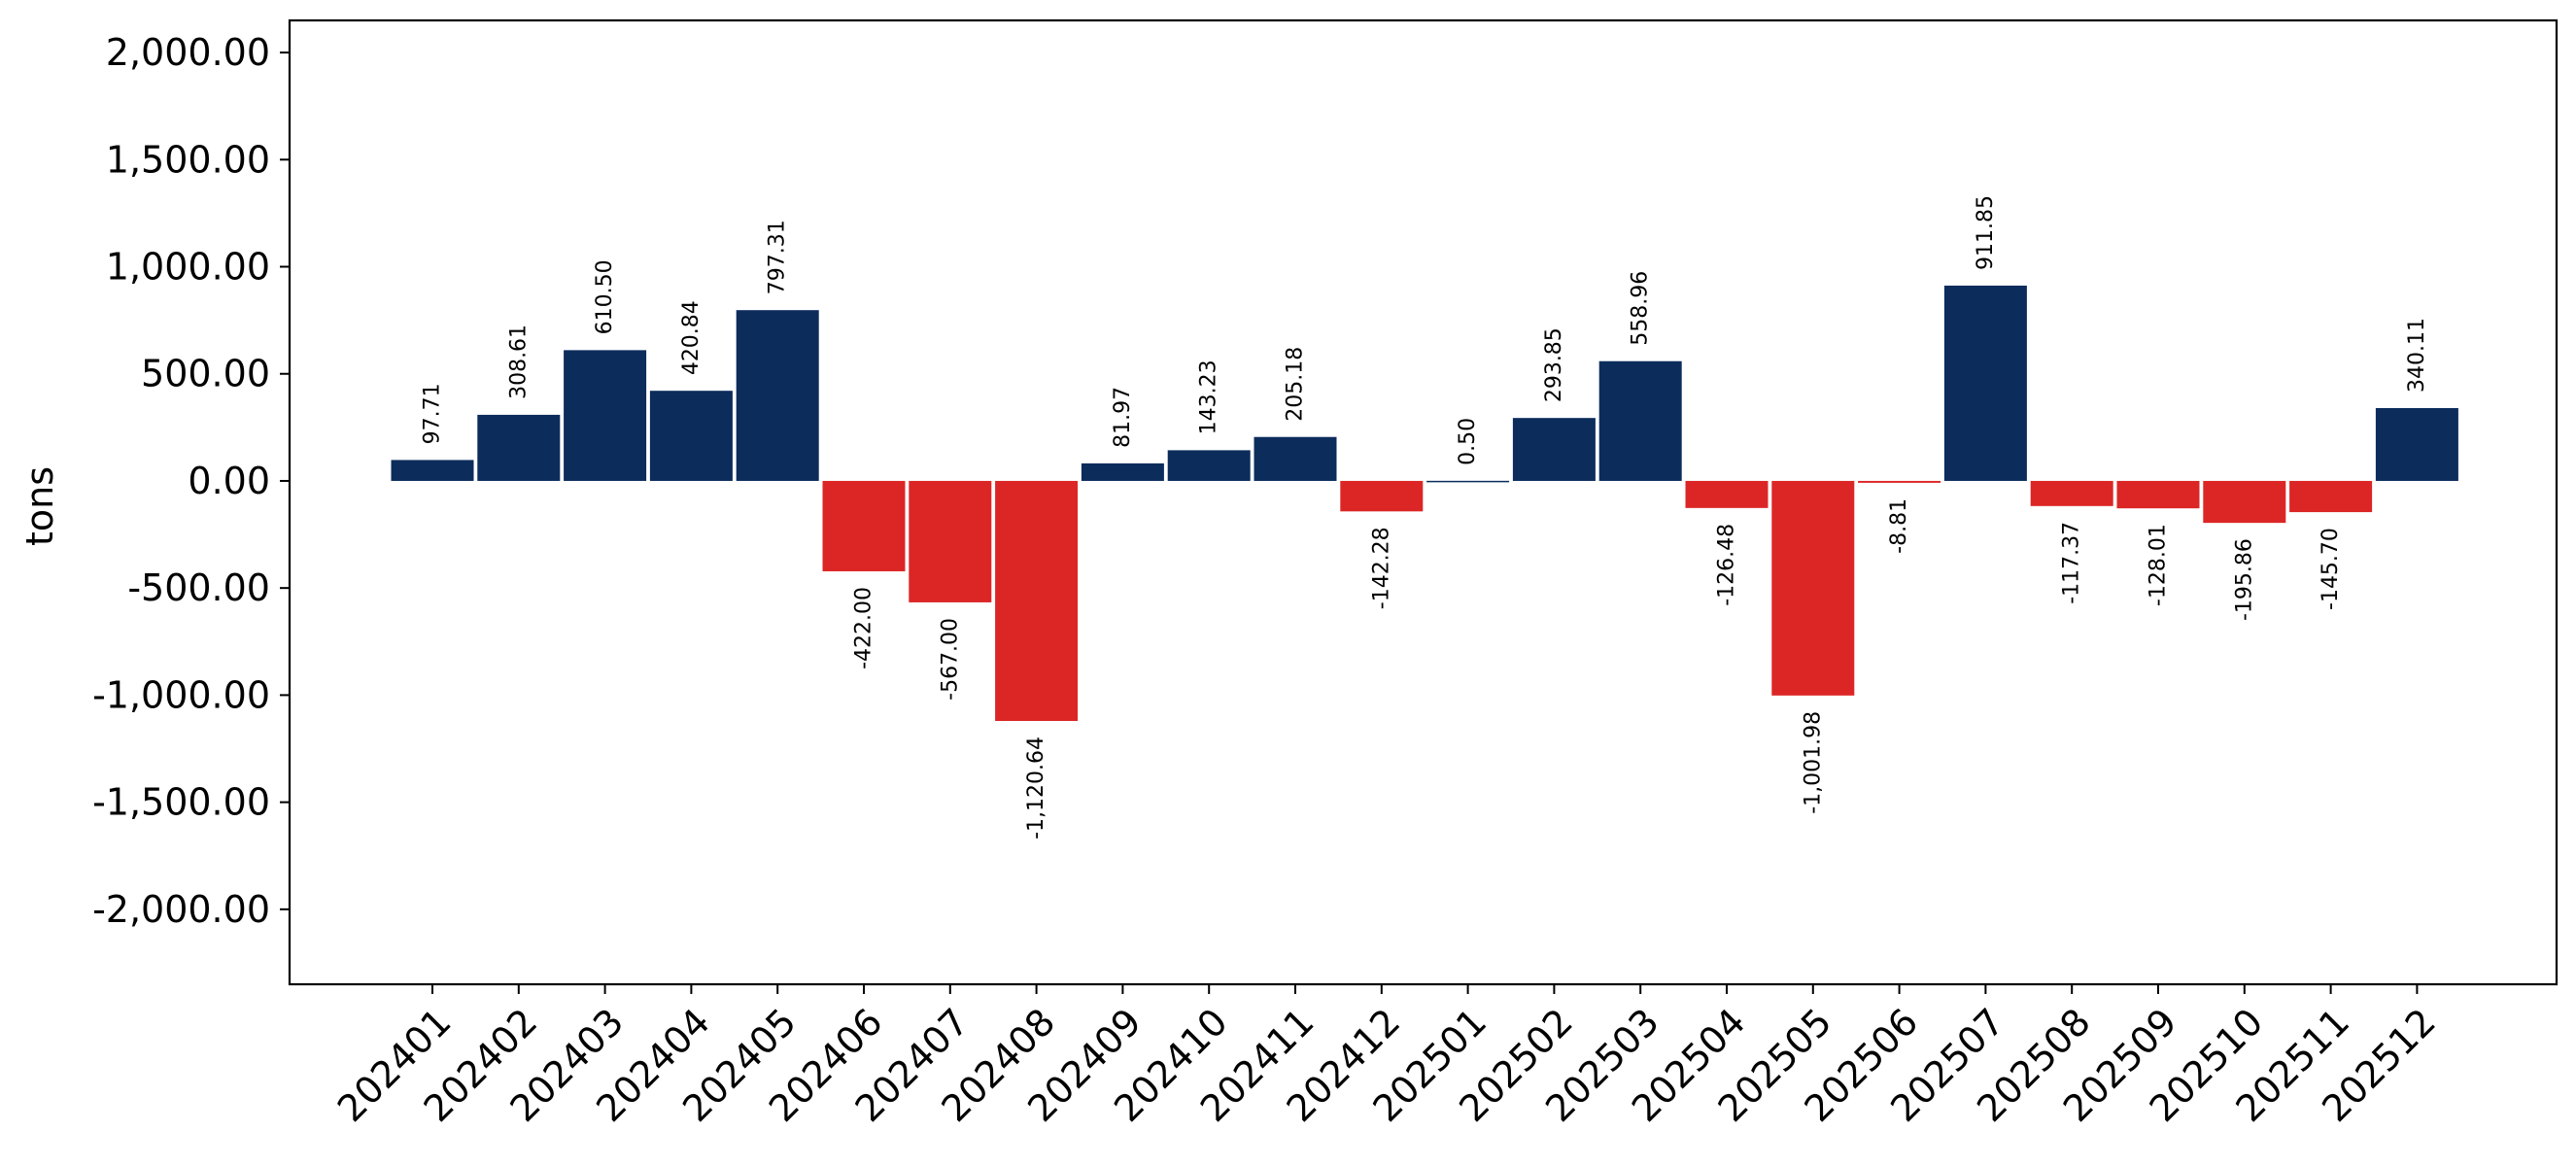 Image resolution: width=2576 pixels, height=1165 pixels. I want to click on data-label-202505: -1,001.98, so click(1813, 762).